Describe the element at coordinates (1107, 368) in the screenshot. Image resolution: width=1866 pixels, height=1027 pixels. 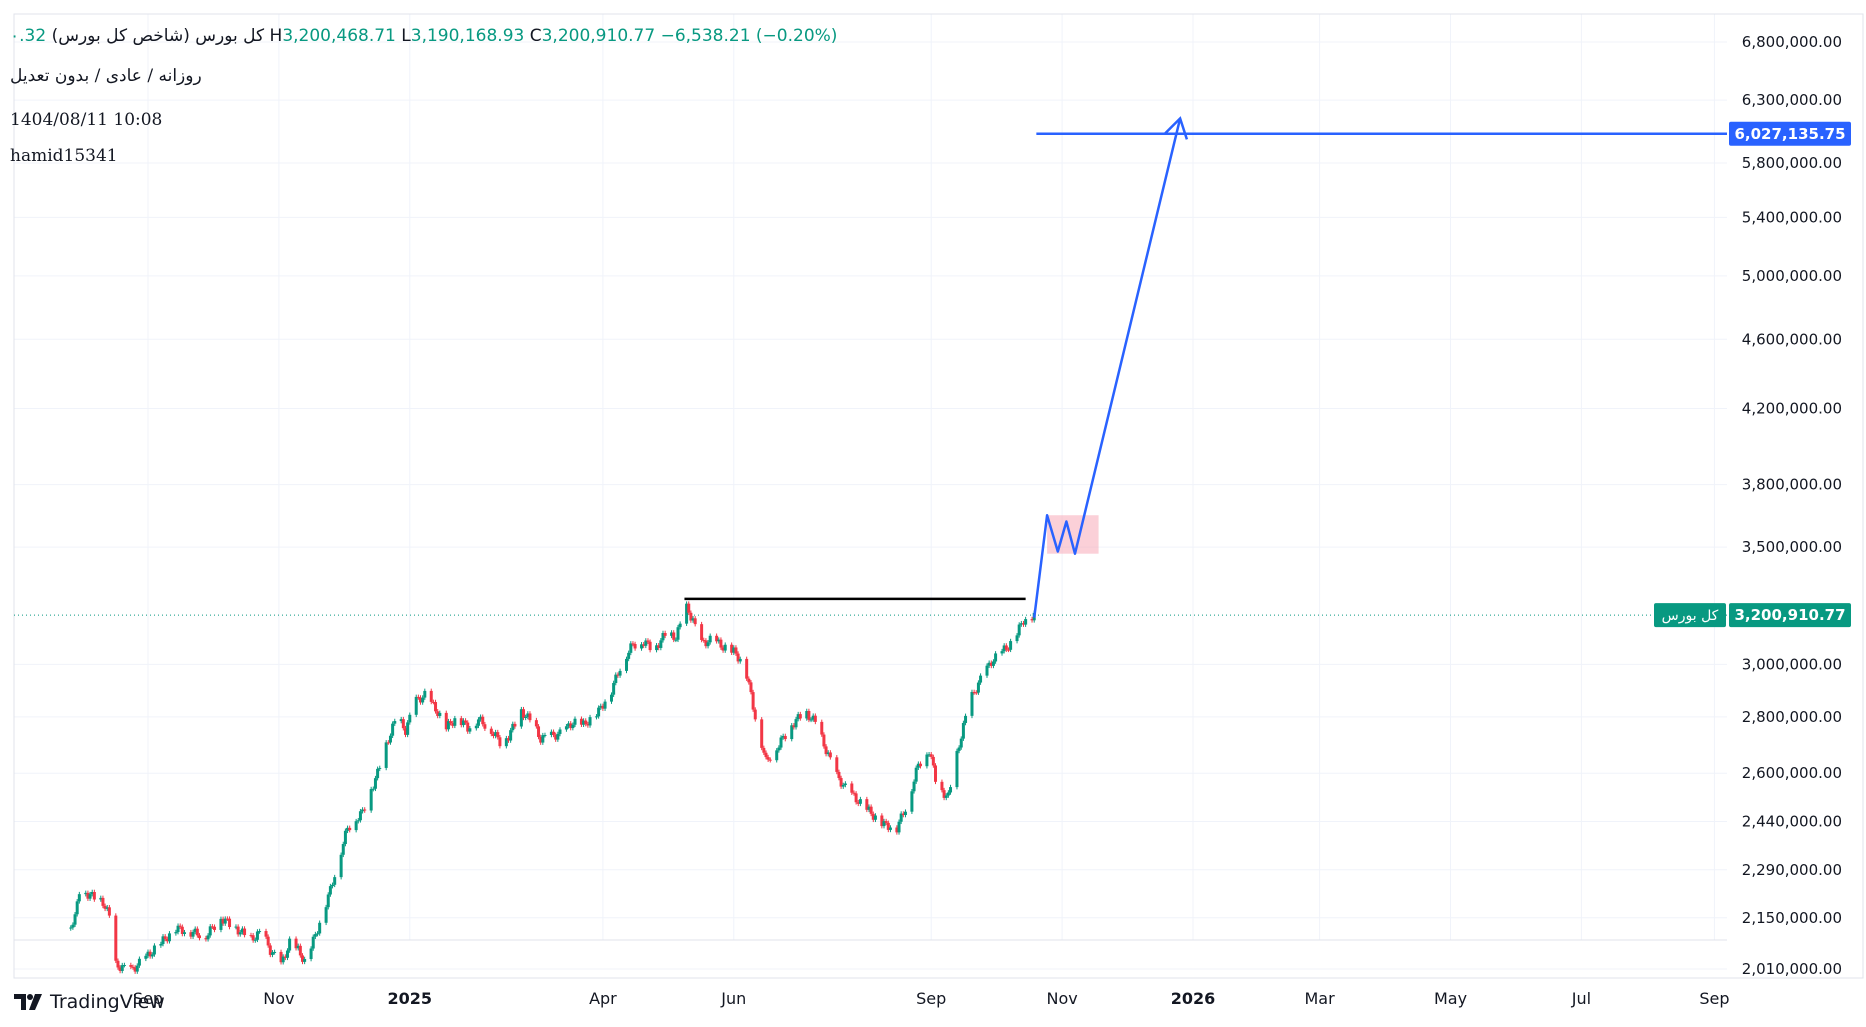
I see `projection-path` at that location.